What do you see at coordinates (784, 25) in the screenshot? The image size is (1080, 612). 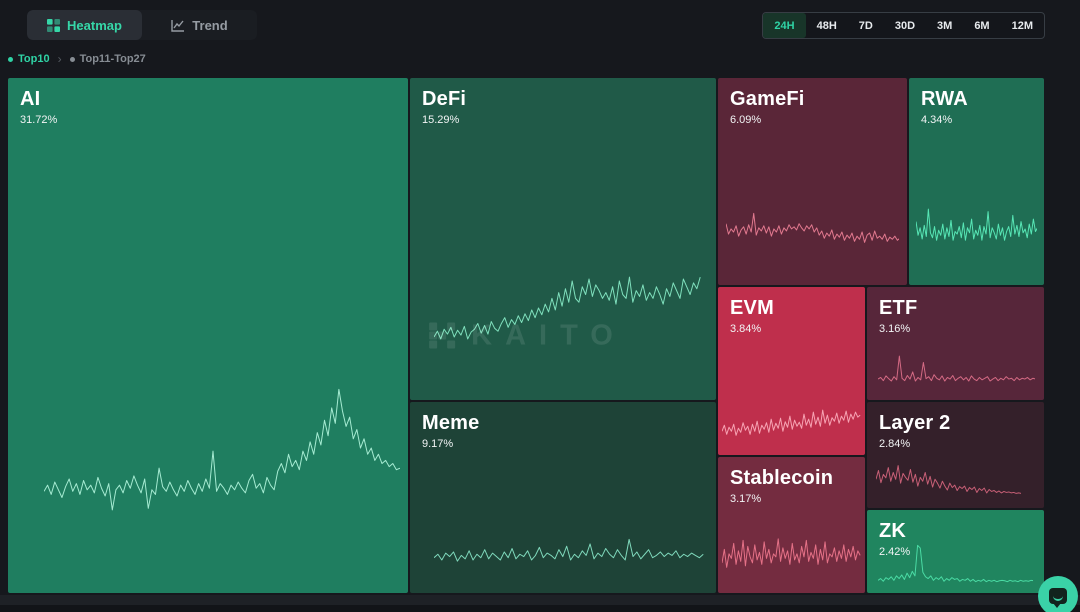 I see `time-range-24h: 24H` at bounding box center [784, 25].